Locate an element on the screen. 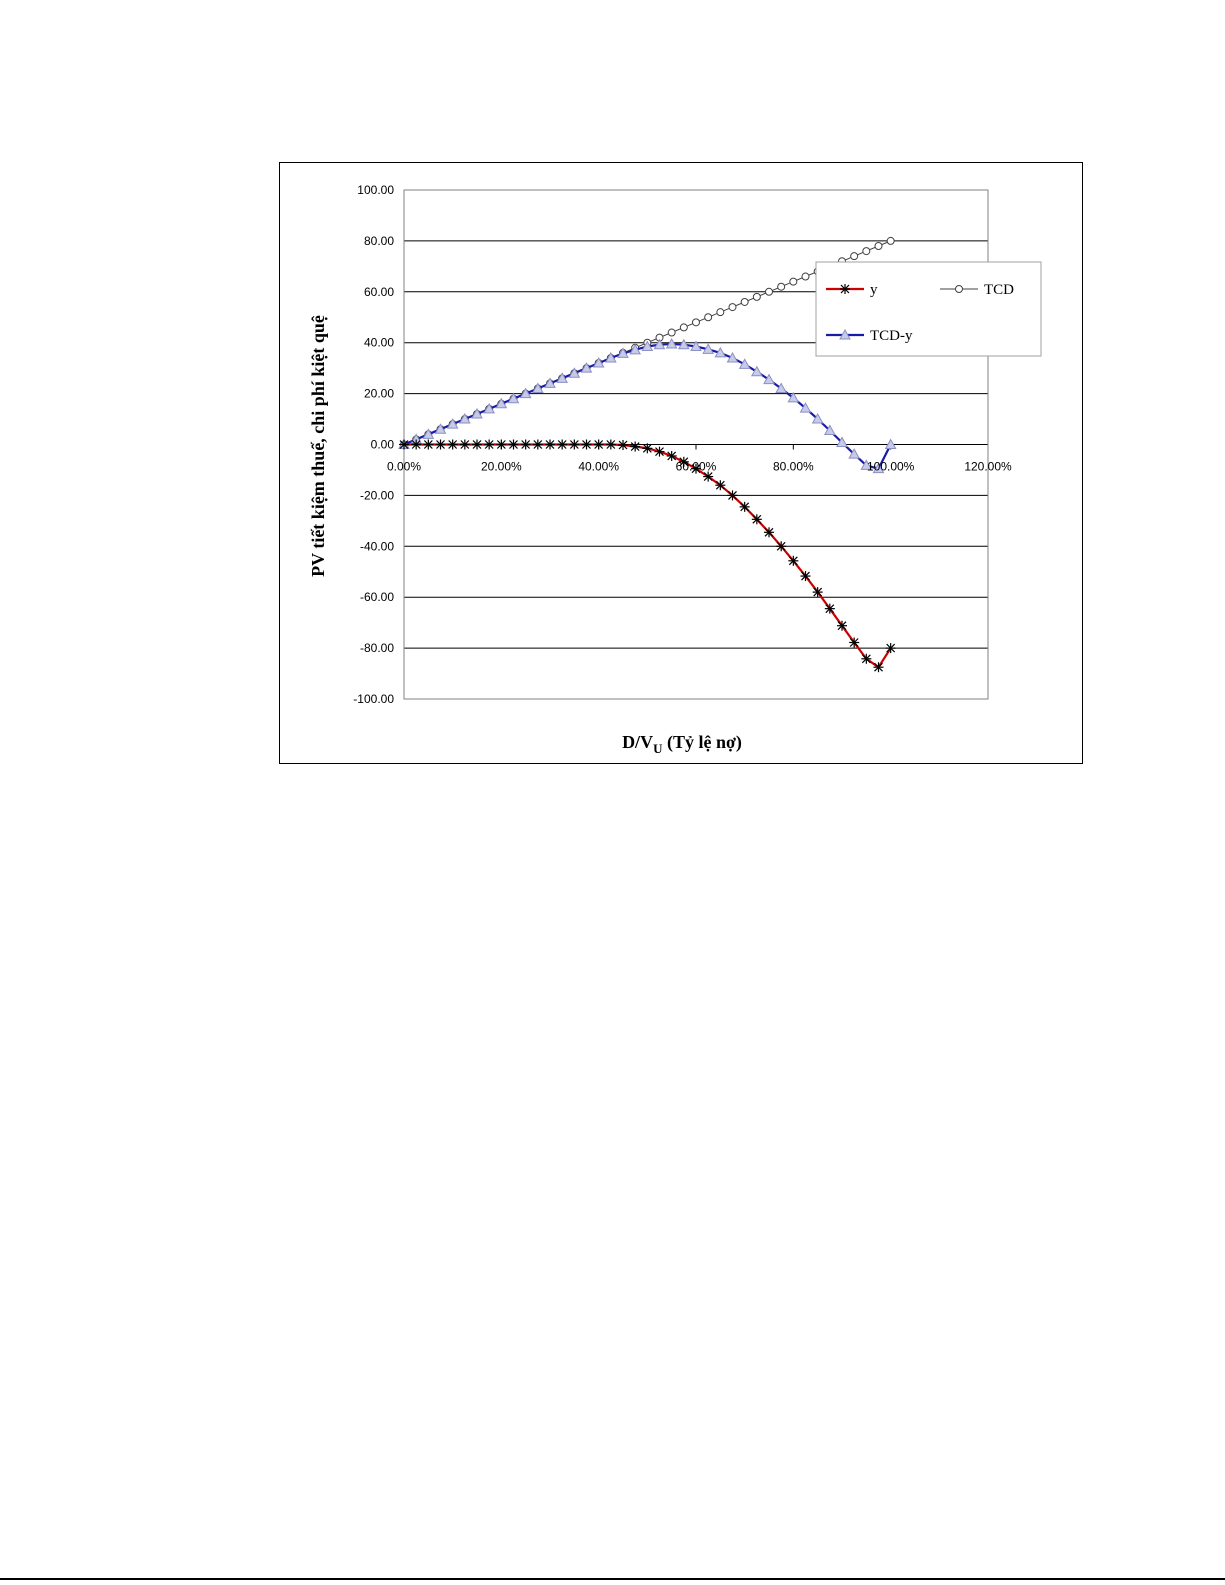 The width and height of the screenshot is (1225, 1585). y-tick-label: 0.00 is located at coordinates (383, 445).